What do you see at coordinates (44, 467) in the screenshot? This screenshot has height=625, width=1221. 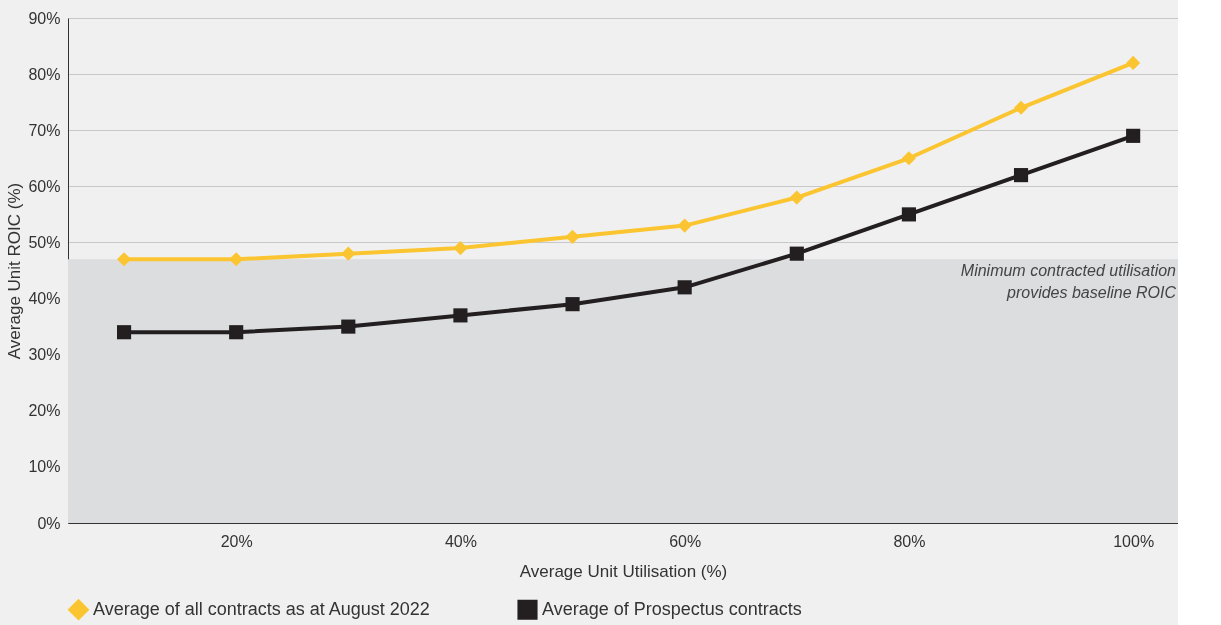 I see `y-tick-label: 10%` at bounding box center [44, 467].